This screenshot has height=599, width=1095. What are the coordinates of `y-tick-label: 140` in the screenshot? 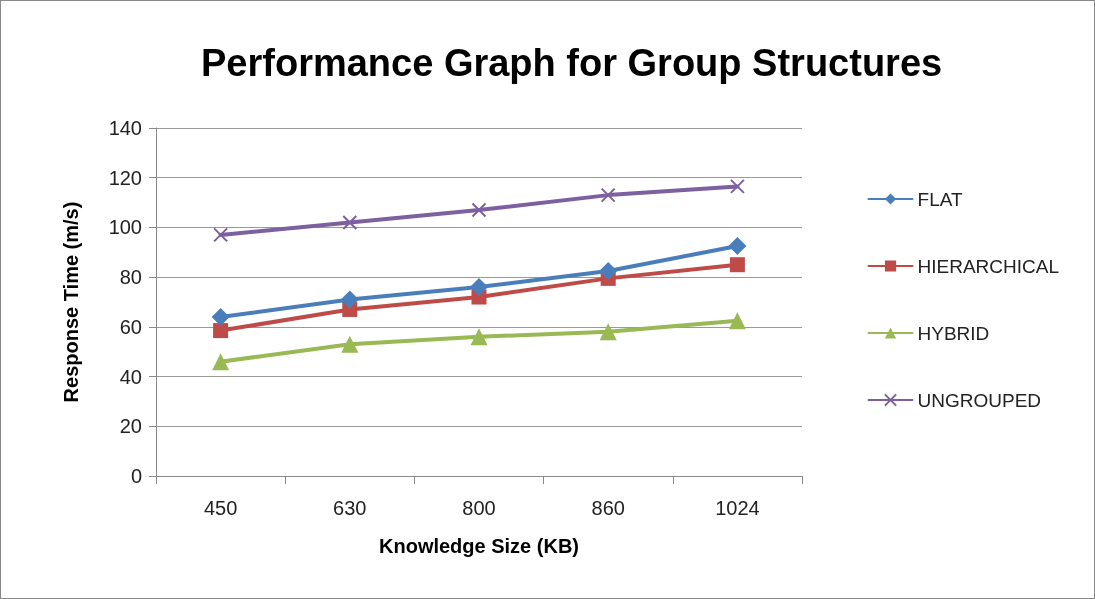 It's located at (125, 128).